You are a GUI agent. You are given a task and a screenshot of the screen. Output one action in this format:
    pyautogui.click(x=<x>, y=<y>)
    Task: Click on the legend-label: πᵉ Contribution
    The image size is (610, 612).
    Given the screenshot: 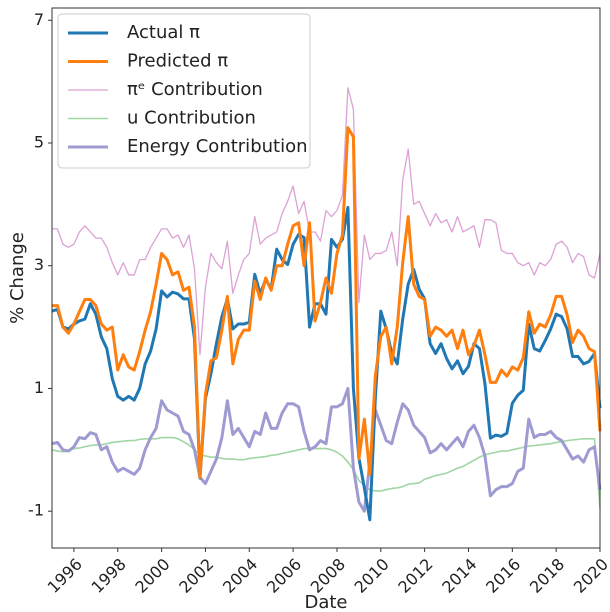 What is the action you would take?
    pyautogui.click(x=195, y=89)
    